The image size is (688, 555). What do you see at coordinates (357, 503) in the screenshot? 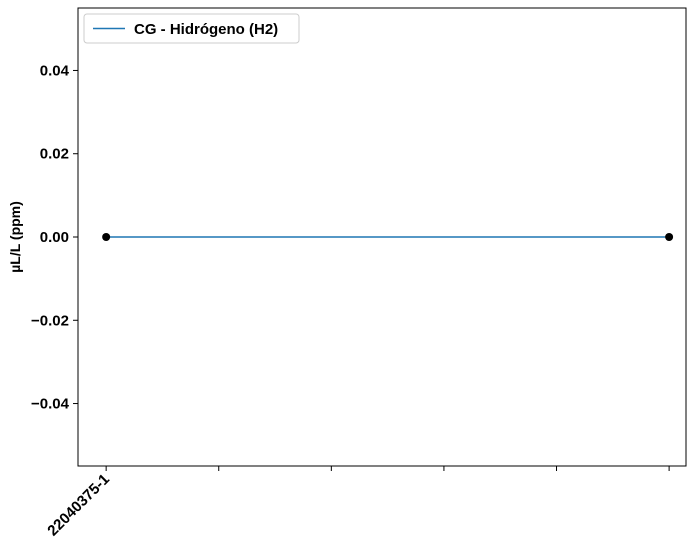
I see `x-axis: 22040375-1` at bounding box center [357, 503].